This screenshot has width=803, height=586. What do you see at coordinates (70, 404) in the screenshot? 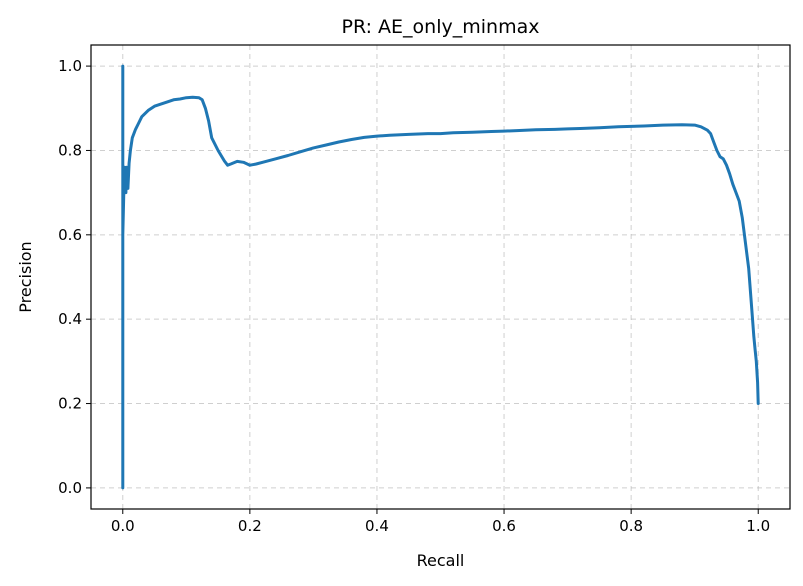
I see `y-tick-label: 0.2` at bounding box center [70, 404].